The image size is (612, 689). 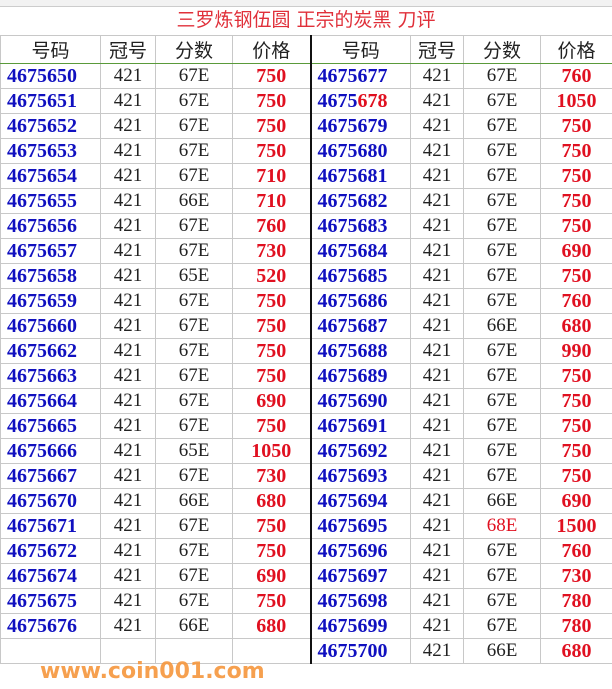 I want to click on price-cell: 760, so click(x=271, y=226).